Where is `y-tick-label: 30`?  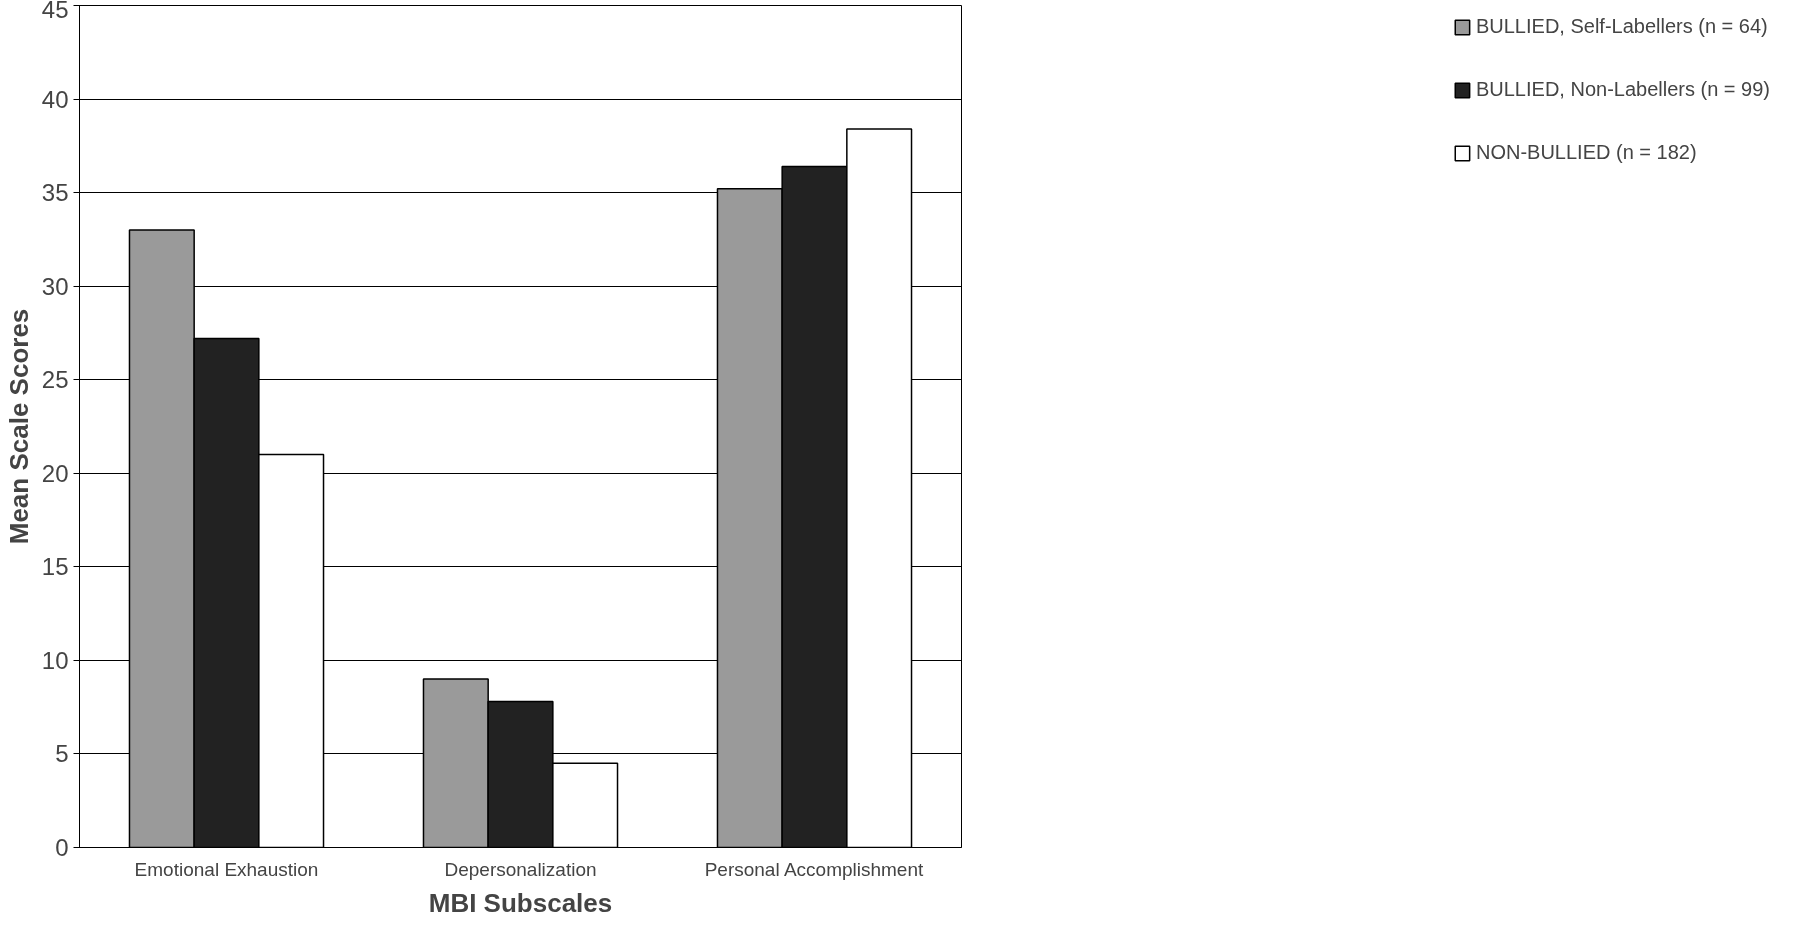
y-tick-label: 30 is located at coordinates (55, 286).